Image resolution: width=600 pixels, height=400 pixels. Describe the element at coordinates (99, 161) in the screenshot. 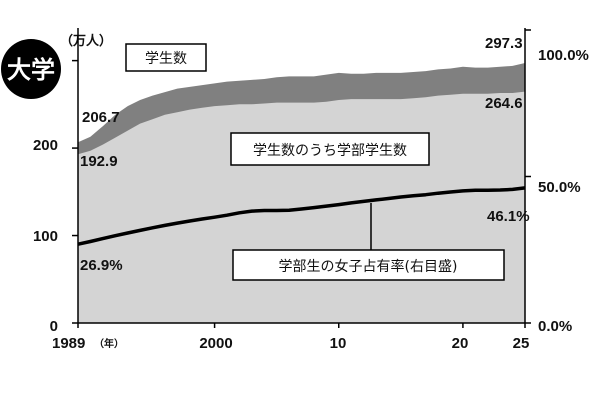

I see `undergrads-start-label: 192.9` at that location.